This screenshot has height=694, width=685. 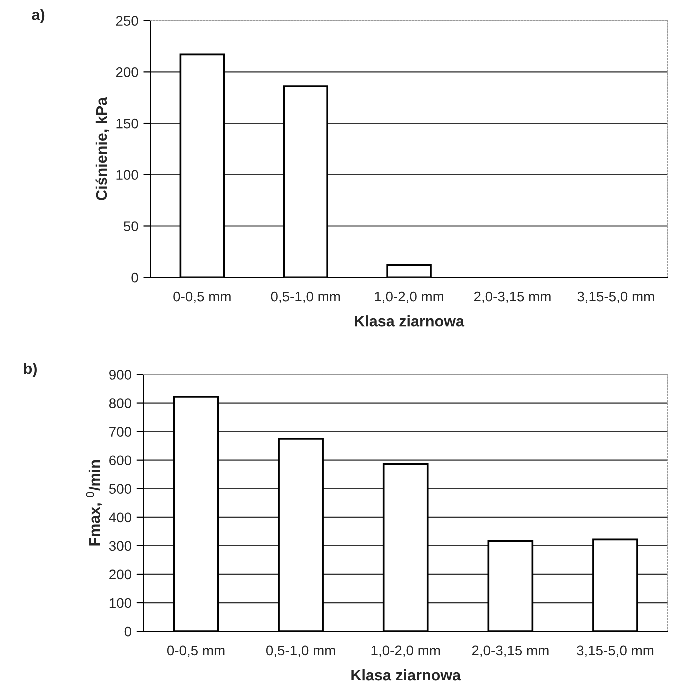 I want to click on y-tick-label: 800, so click(x=120, y=403).